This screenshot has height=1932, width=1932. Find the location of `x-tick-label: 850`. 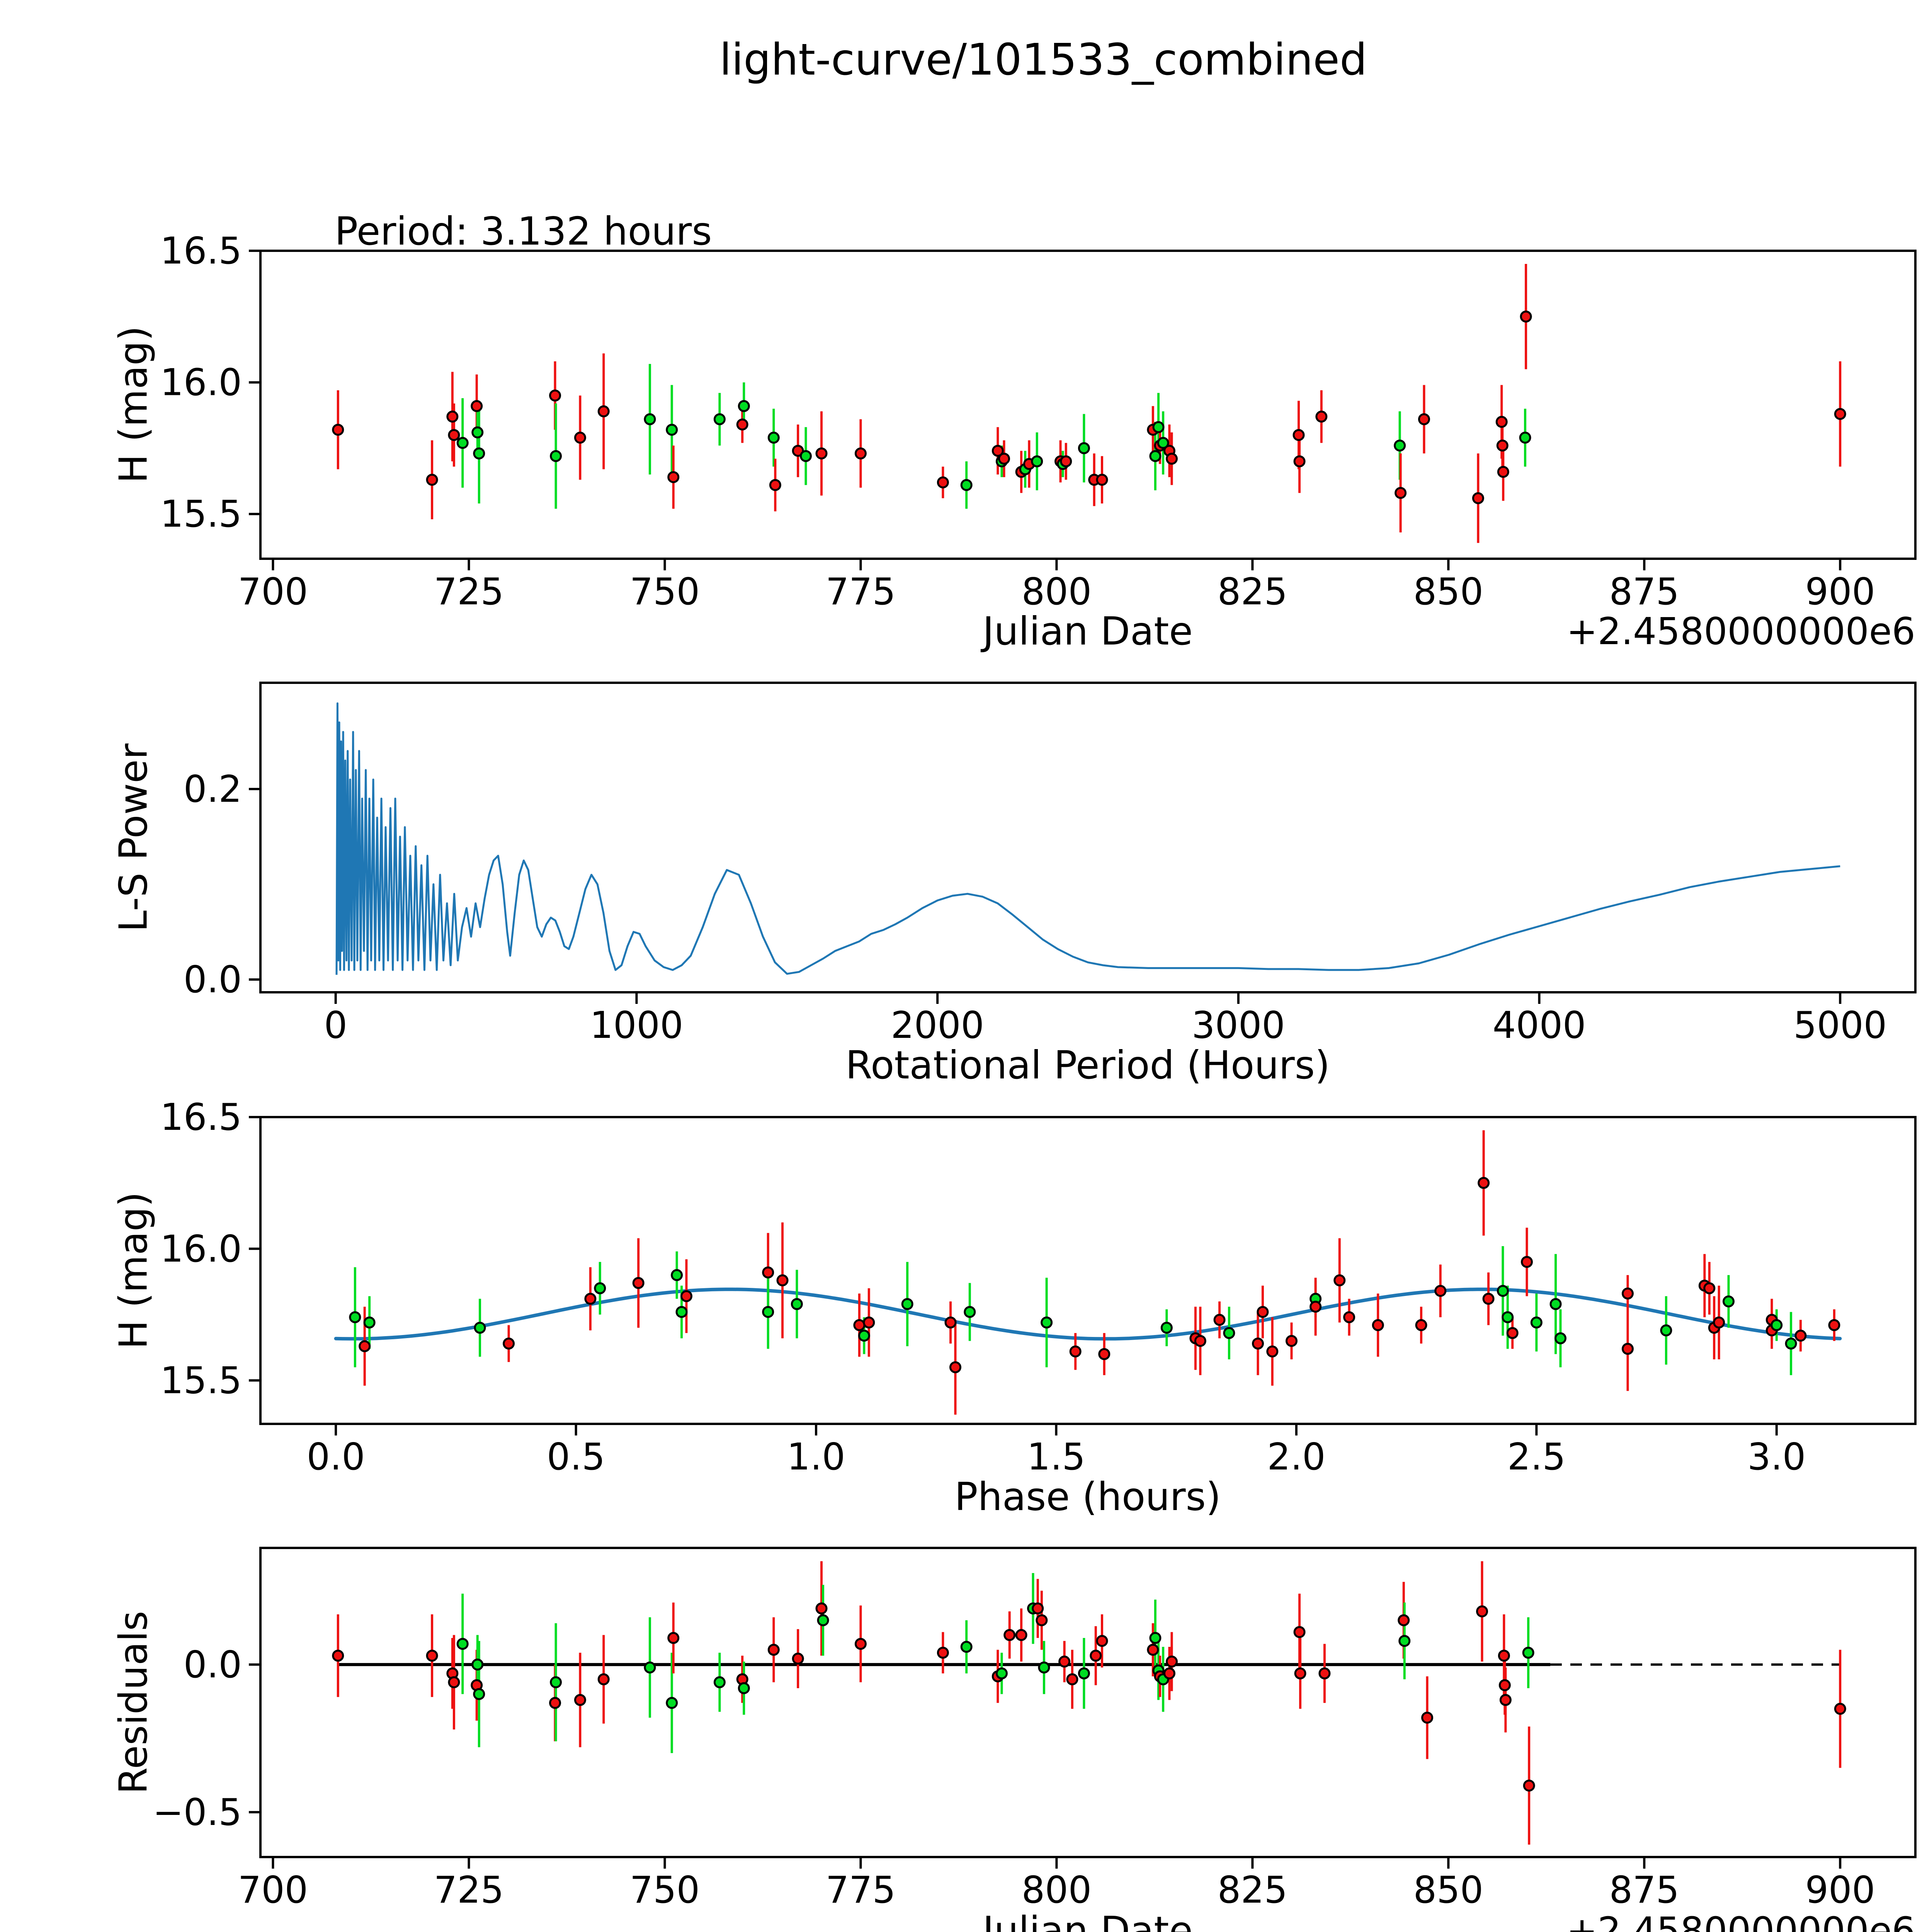

x-tick-label: 850 is located at coordinates (1448, 592).